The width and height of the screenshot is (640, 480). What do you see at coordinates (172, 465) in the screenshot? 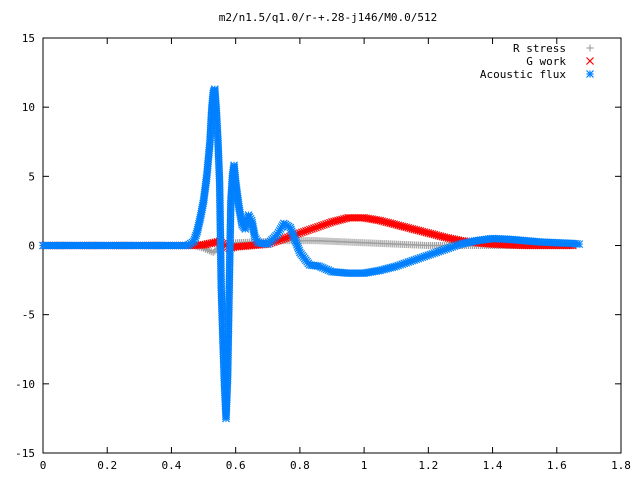
I see `x-tick-label: 0.4` at bounding box center [172, 465].